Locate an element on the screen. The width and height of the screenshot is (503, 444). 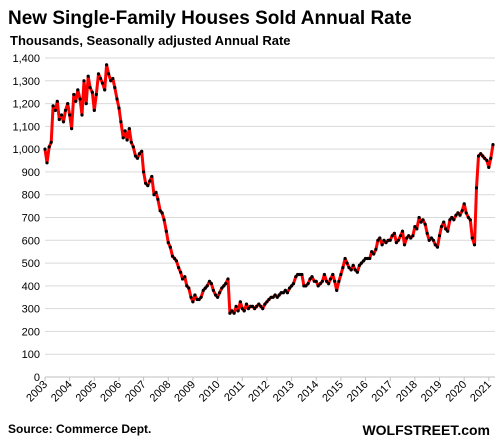
brand-label: WOLFSTREET.com is located at coordinates (426, 430).